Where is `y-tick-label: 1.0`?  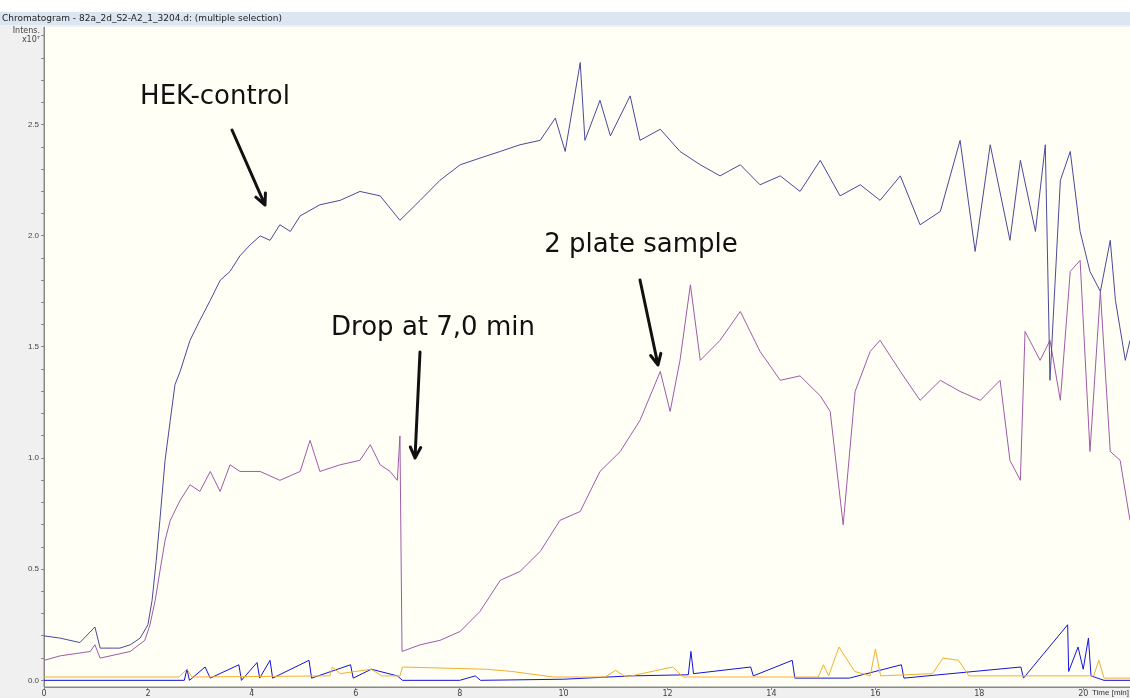
y-tick-label: 1.0 is located at coordinates (33, 458).